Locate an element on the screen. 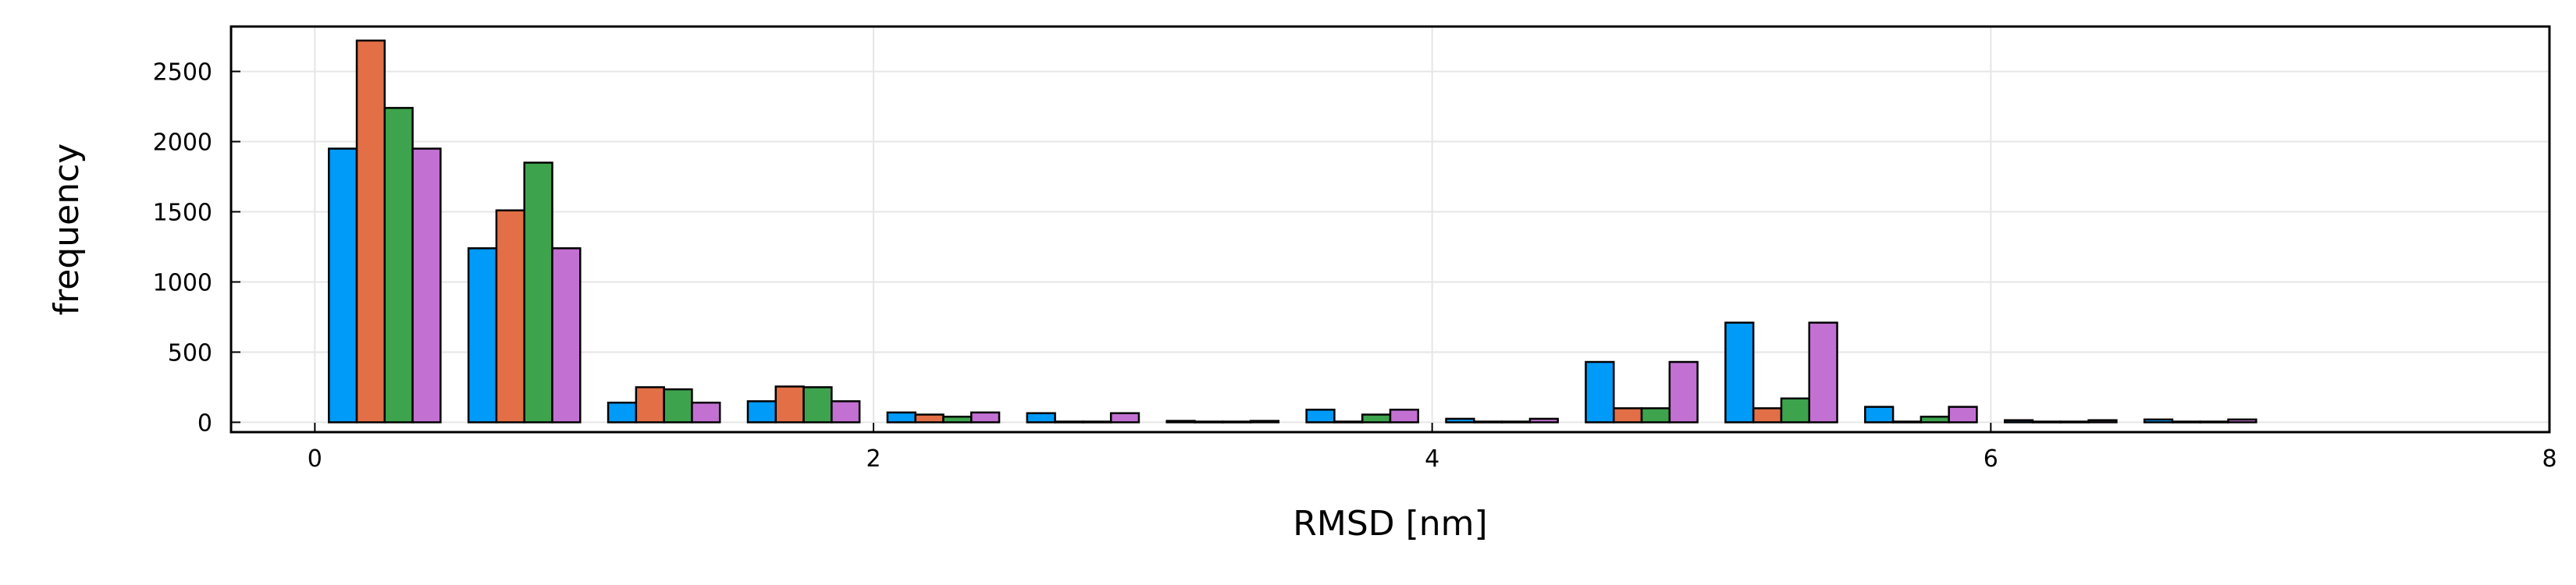  y-tick-label: 500 is located at coordinates (190, 353).